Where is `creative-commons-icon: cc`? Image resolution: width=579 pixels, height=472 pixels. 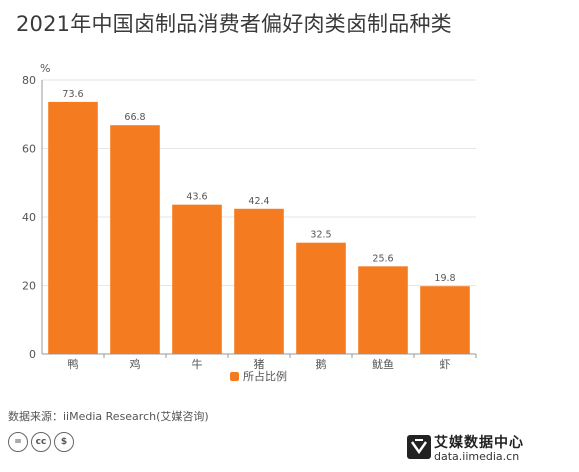 creative-commons-icon: cc is located at coordinates (41, 442).